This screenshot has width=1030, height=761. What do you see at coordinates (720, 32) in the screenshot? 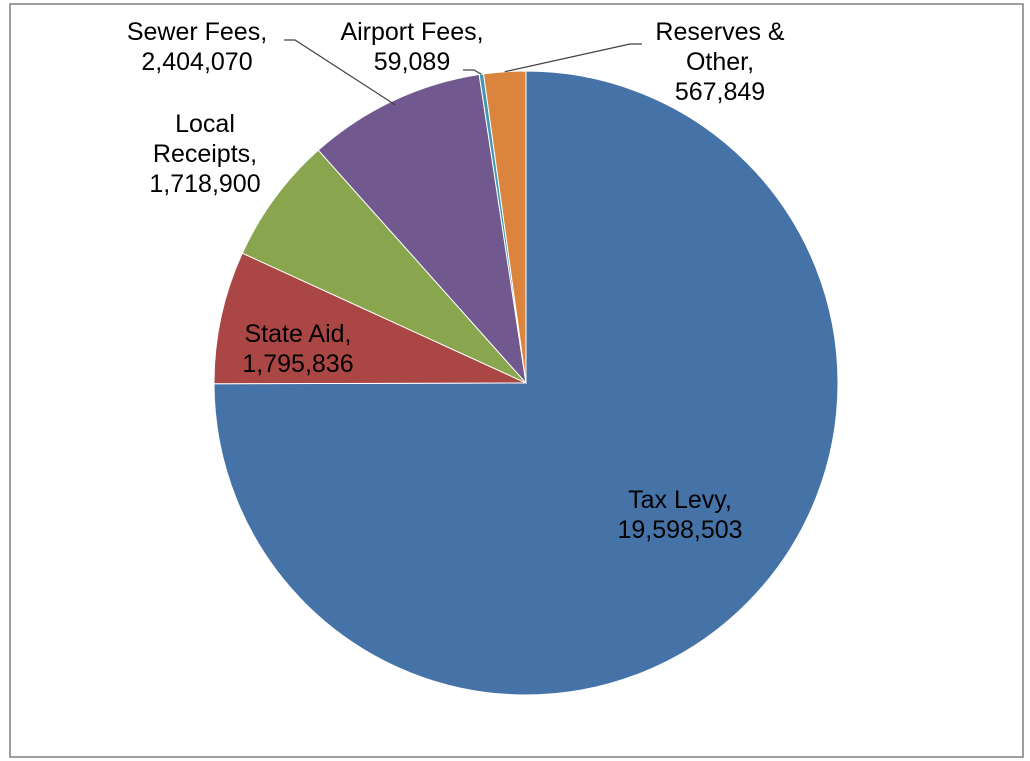
I see `slice-label-line: Reserves &` at bounding box center [720, 32].